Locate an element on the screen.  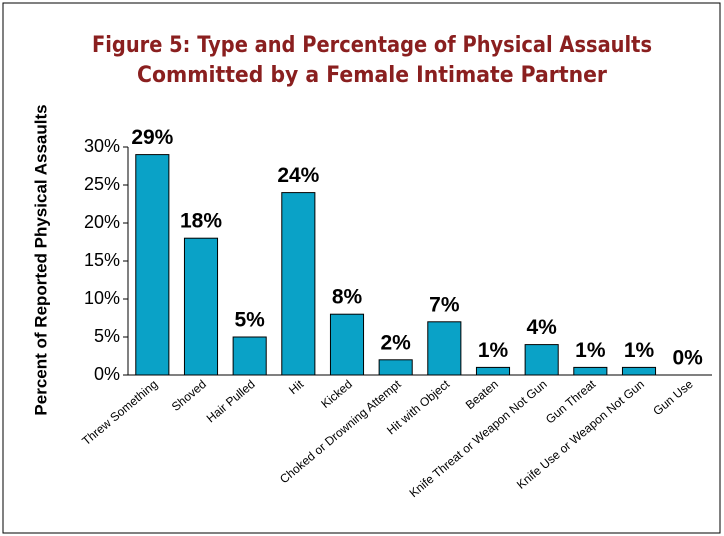
value-label: 0% is located at coordinates (687, 358).